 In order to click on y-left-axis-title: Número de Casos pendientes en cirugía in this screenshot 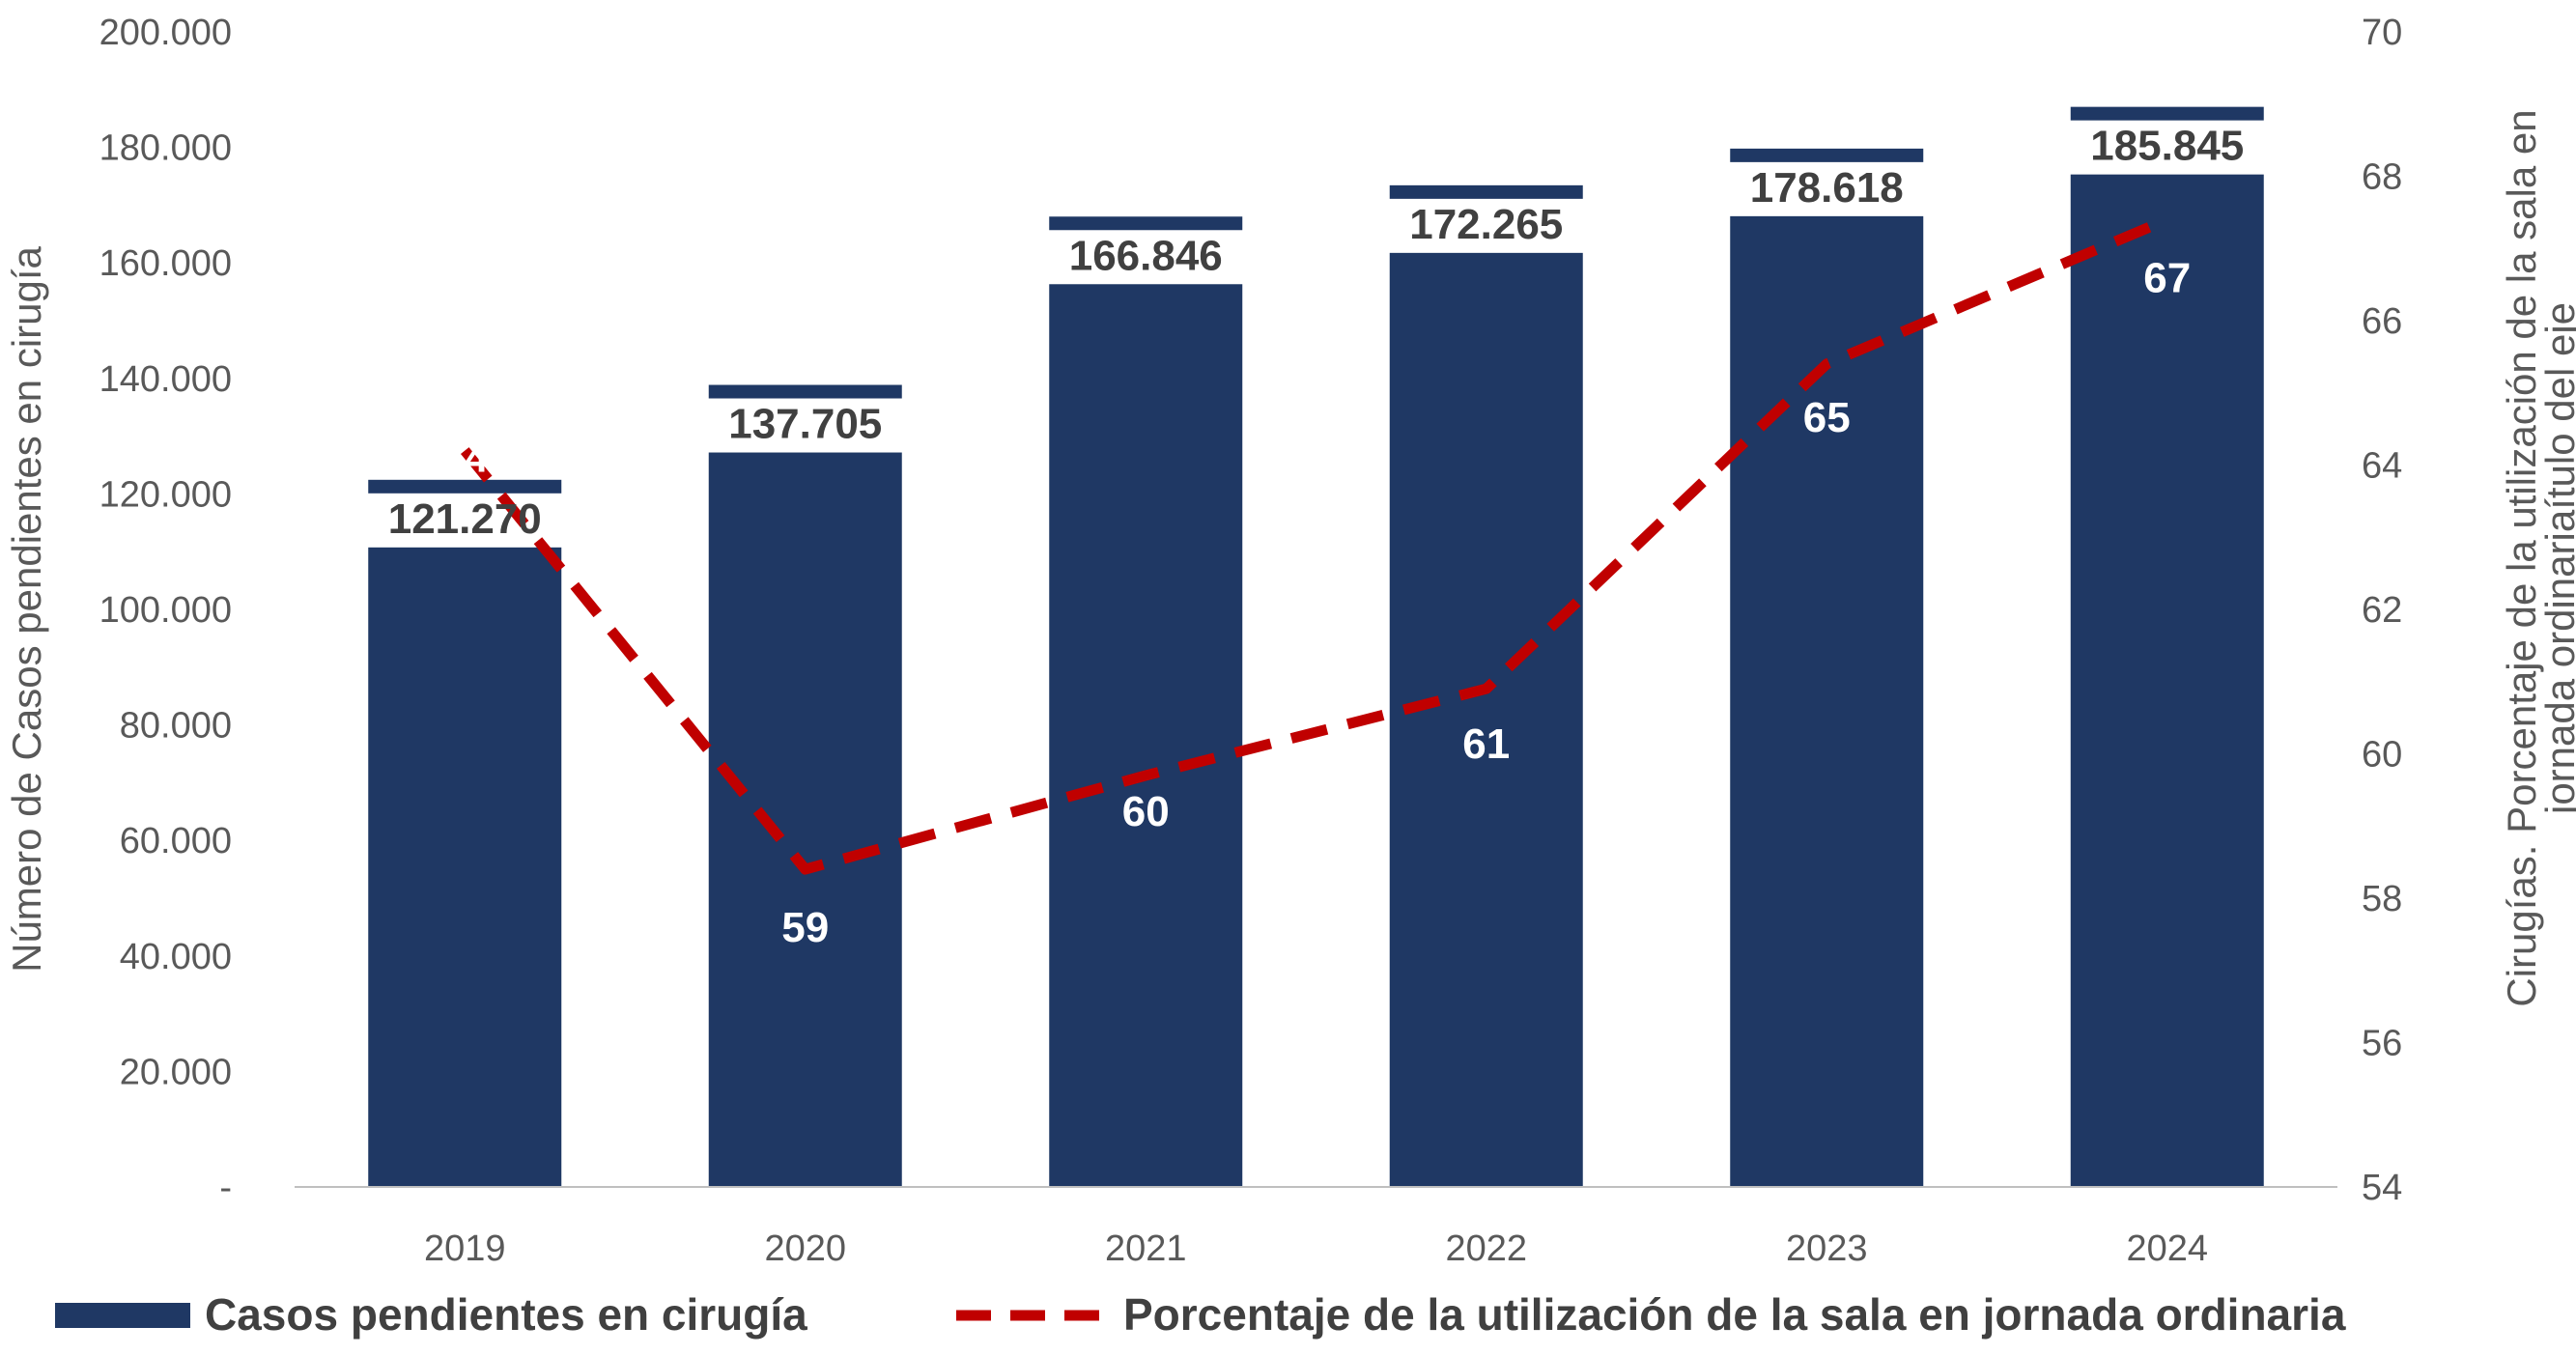, I will do `click(26, 608)`.